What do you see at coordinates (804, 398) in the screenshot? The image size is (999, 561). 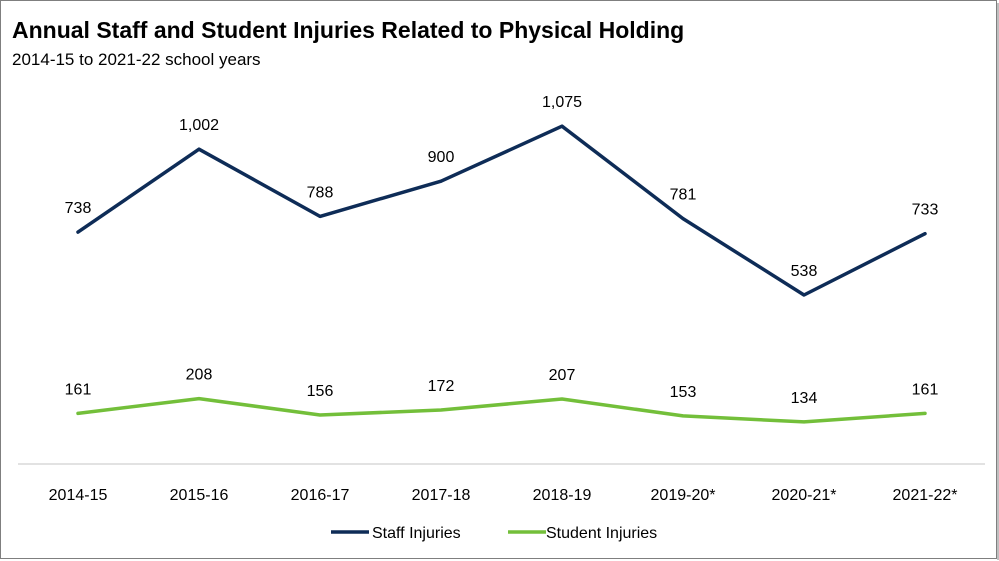 I see `data-label: 134` at bounding box center [804, 398].